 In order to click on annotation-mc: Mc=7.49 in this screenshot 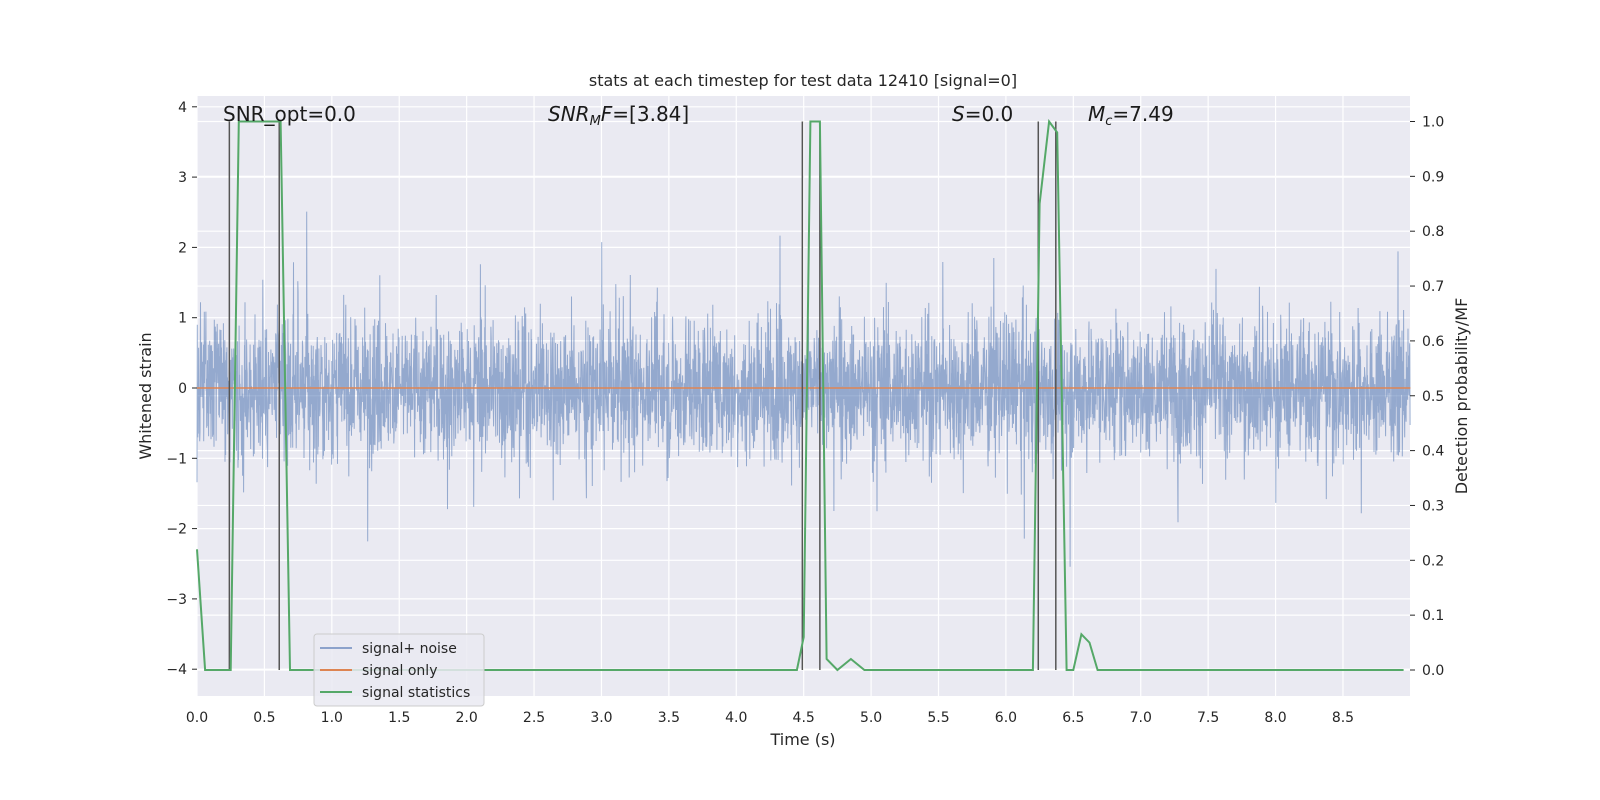, I will do `click(1131, 115)`.